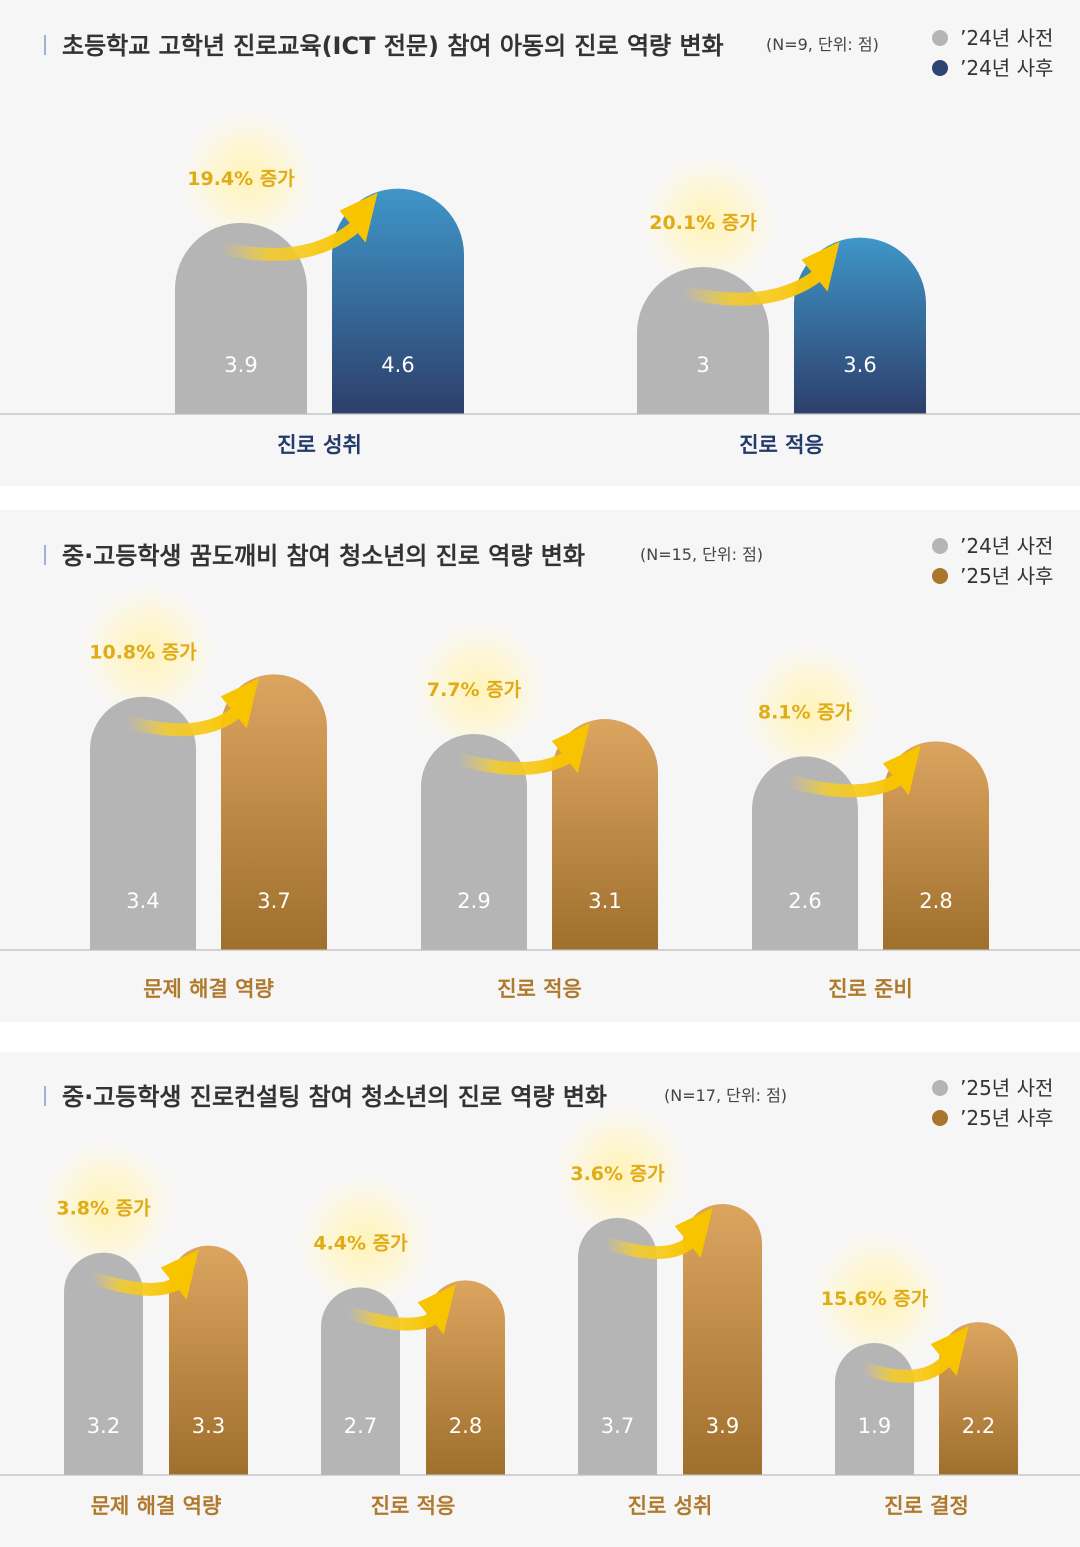 This screenshot has height=1547, width=1080. I want to click on legend-label: ’24년 사후, so click(1006, 68).